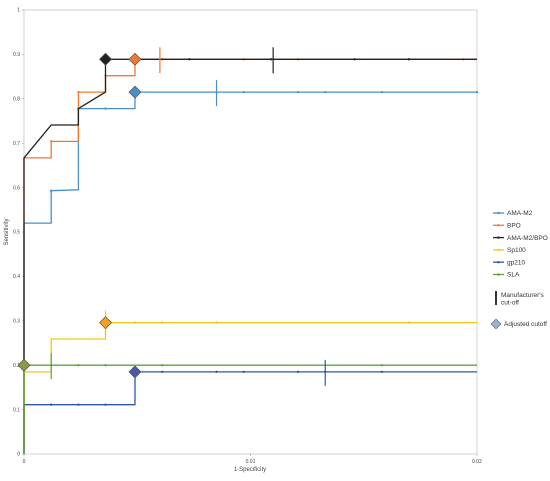  I want to click on legend-label-BPO: BPO, so click(514, 226).